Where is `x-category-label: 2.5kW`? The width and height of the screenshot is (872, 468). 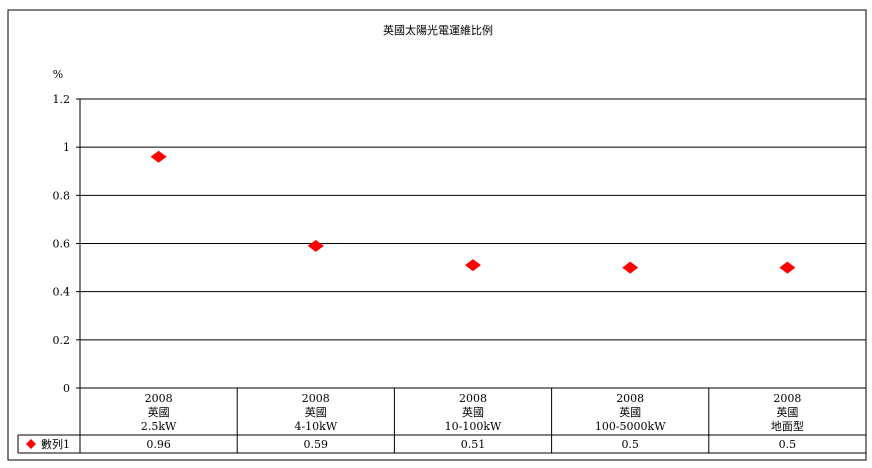
x-category-label: 2.5kW is located at coordinates (159, 426).